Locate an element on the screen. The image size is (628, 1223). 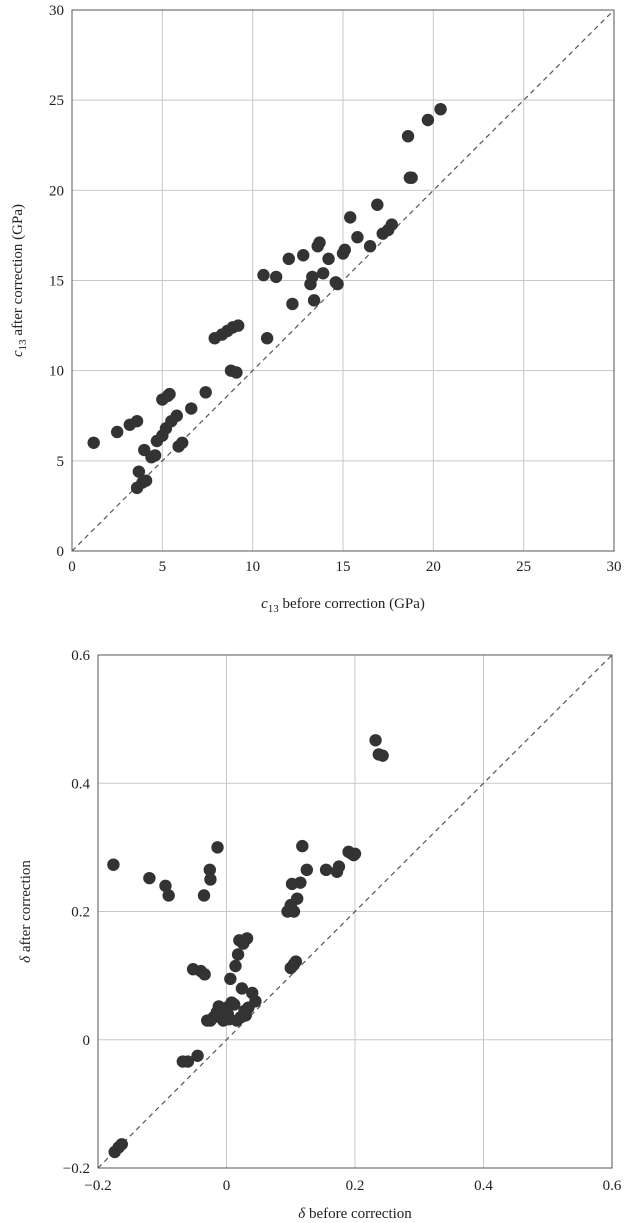
x-tick-label: −0.2 is located at coordinates (97, 1186).